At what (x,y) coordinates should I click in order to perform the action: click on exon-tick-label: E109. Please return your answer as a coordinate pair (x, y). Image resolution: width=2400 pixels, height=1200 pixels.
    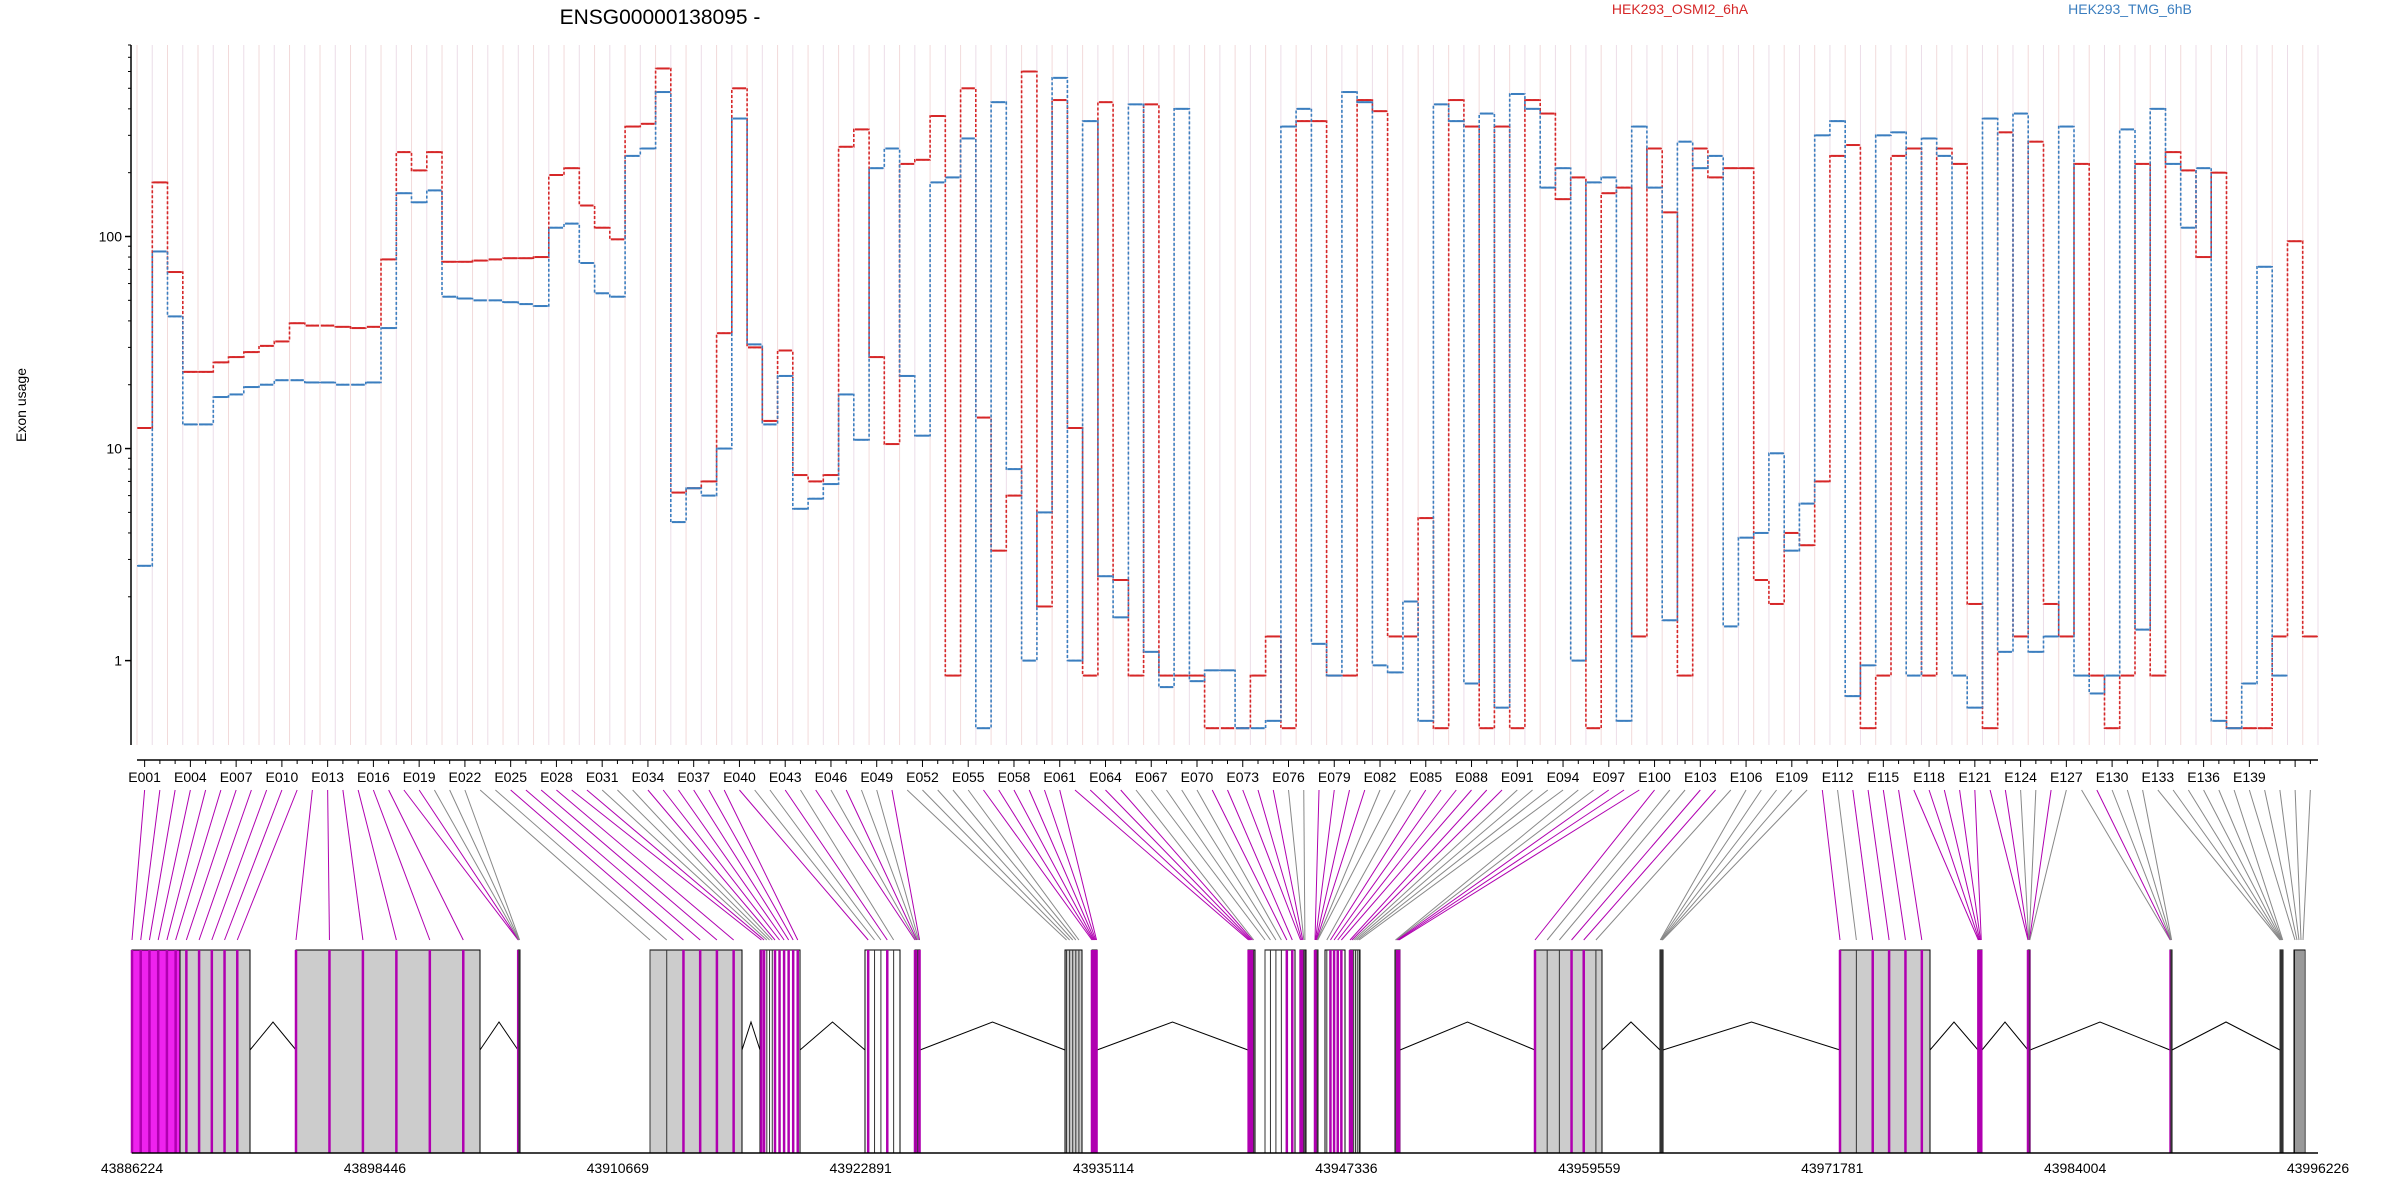
    Looking at the image, I should click on (1791, 777).